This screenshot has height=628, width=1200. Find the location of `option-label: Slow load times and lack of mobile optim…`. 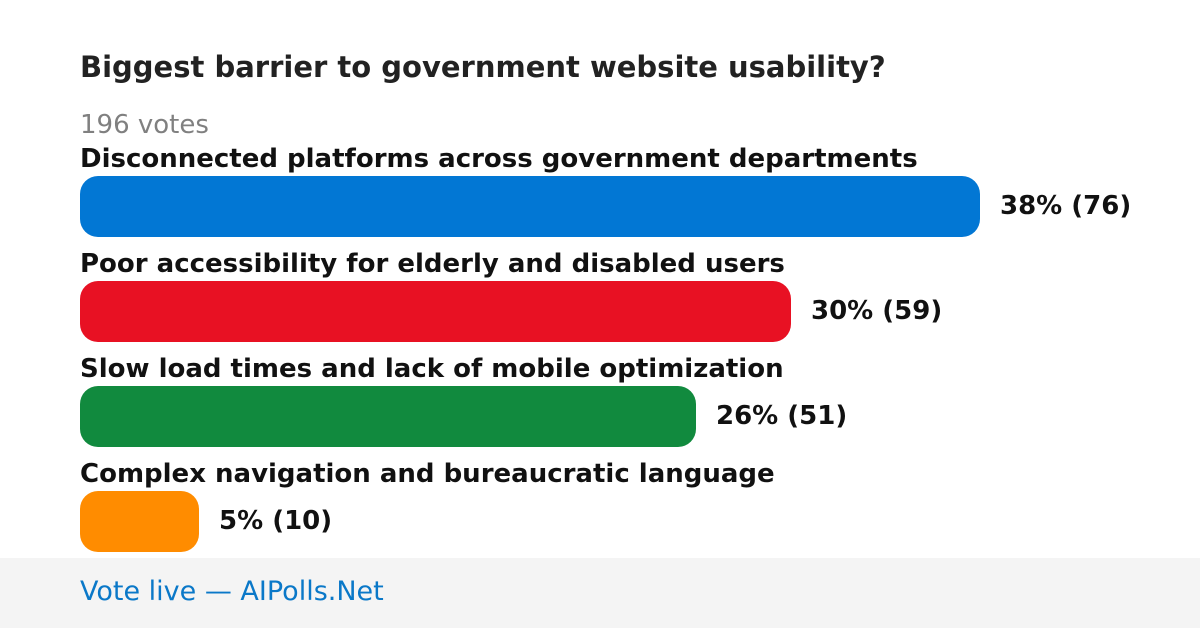

option-label: Slow load times and lack of mobile optim… is located at coordinates (432, 369).